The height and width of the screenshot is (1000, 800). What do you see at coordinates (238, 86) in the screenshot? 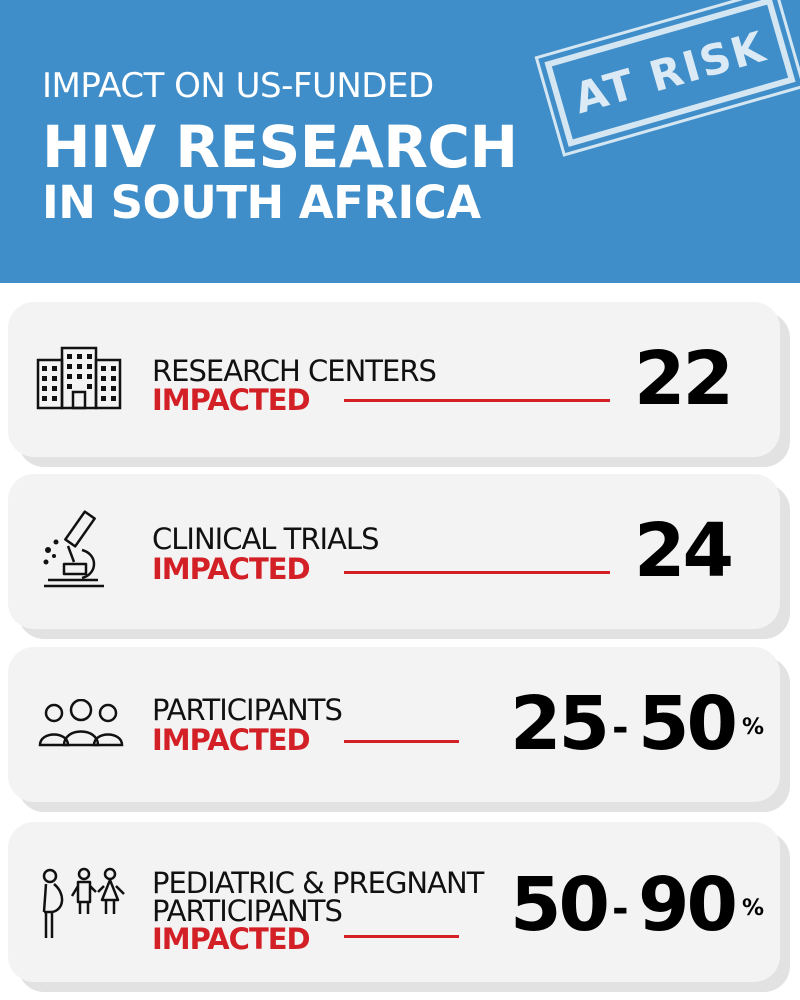
I see `header-subtitle: IMPACT ON US-FUNDED` at bounding box center [238, 86].